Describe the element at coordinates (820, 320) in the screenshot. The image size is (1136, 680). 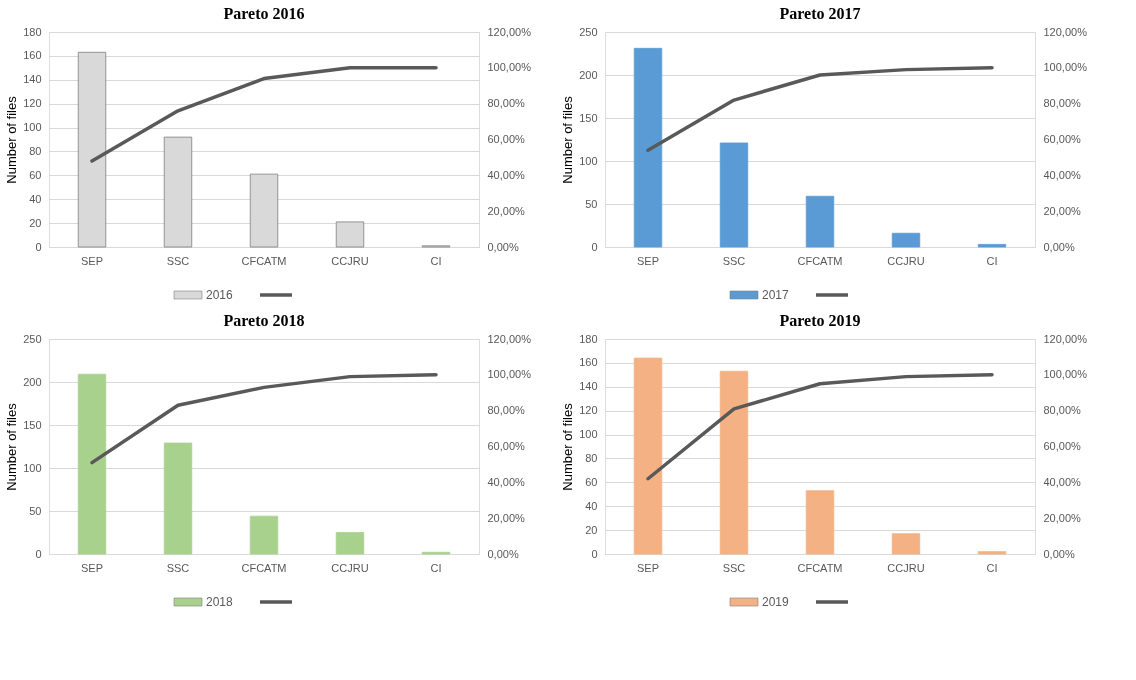
I see `chart-title: Pareto 2019` at that location.